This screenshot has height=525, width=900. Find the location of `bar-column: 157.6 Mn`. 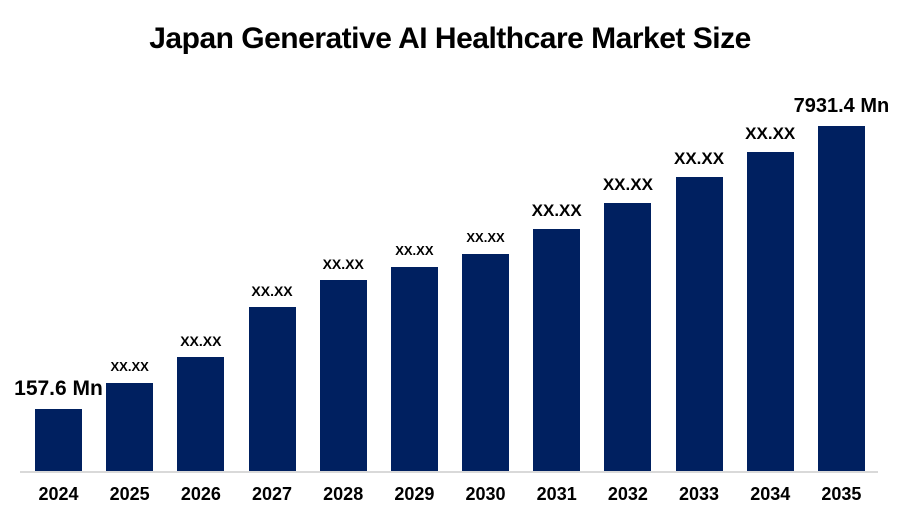

bar-column: 157.6 Mn is located at coordinates (58, 280).